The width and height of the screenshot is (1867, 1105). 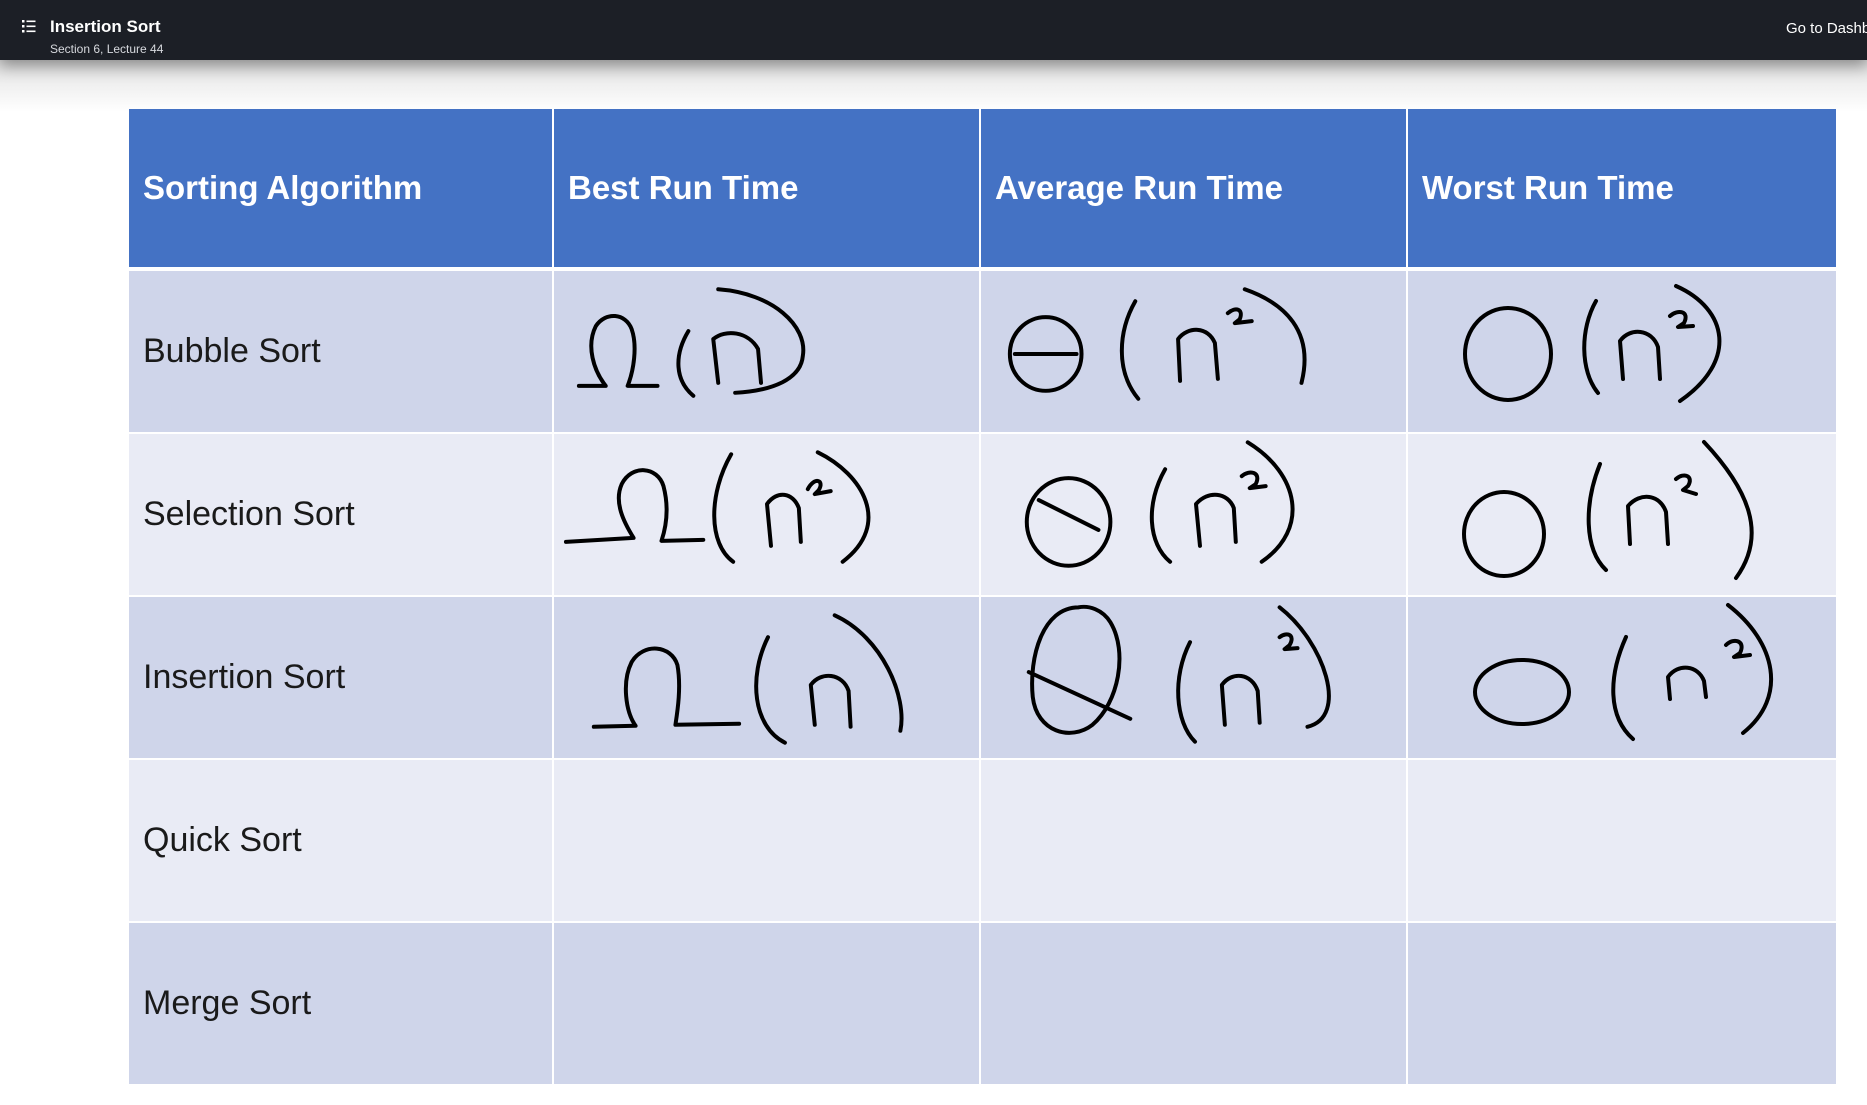 I want to click on cell-quick-best, so click(x=767, y=841).